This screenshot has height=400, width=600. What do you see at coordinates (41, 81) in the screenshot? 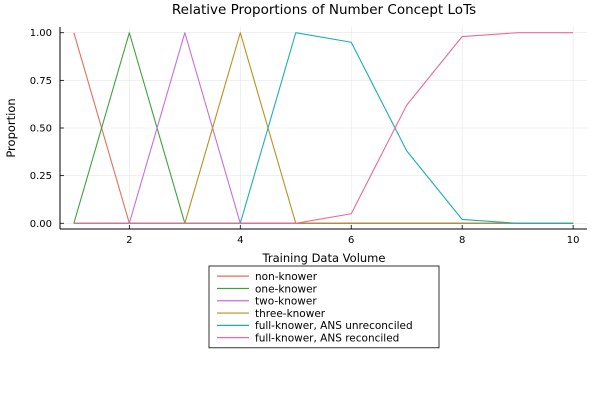
I see `y-tick-label: 0.75` at bounding box center [41, 81].